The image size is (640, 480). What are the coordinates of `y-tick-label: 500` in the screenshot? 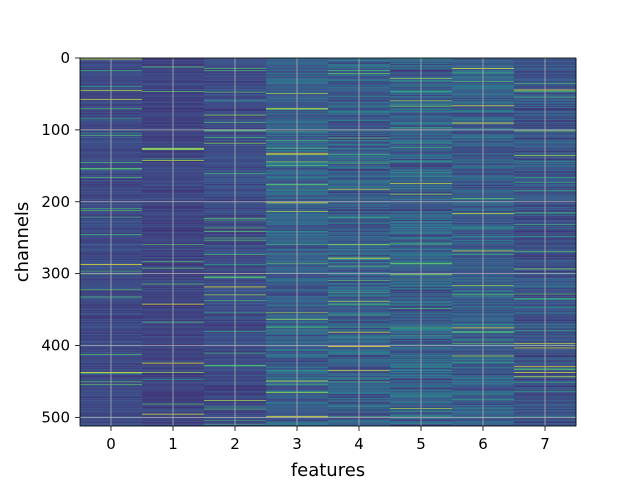 It's located at (55, 417).